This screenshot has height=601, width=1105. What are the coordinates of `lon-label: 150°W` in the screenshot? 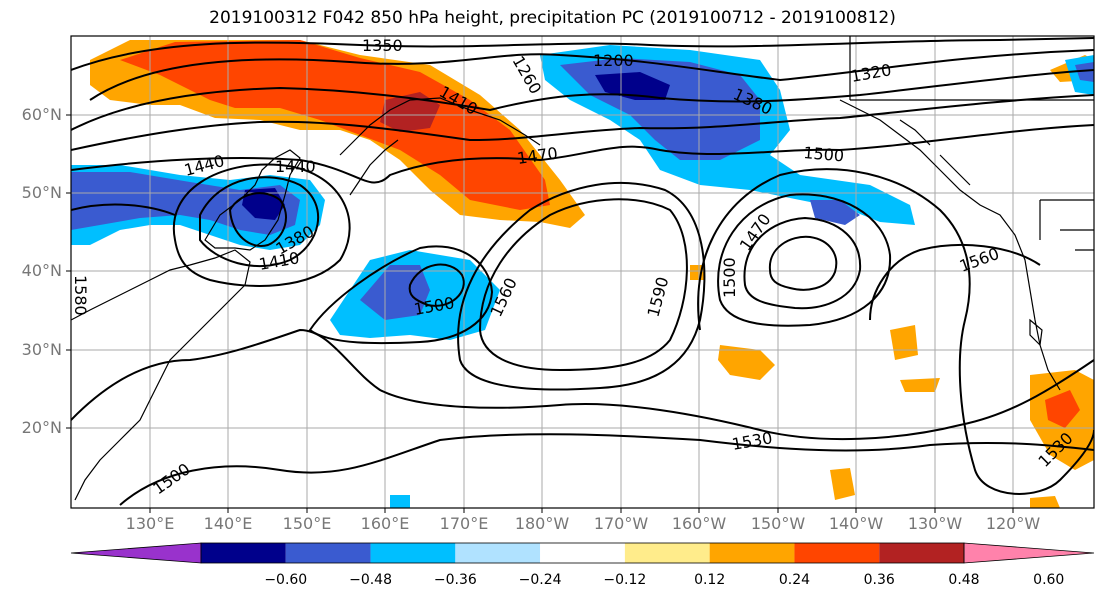 It's located at (778, 523).